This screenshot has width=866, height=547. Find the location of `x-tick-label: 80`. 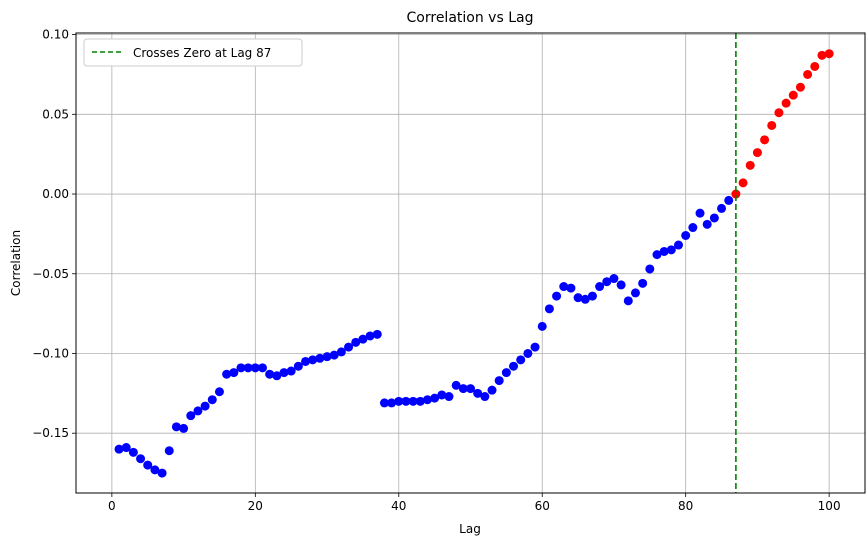

x-tick-label: 80 is located at coordinates (685, 506).